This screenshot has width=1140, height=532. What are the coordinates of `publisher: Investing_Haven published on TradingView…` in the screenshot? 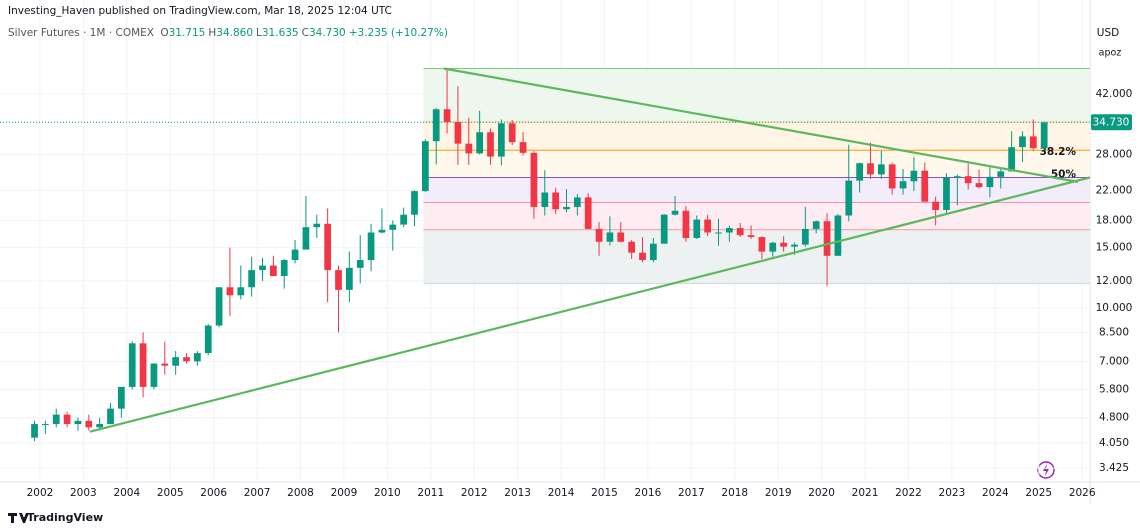 It's located at (200, 11).